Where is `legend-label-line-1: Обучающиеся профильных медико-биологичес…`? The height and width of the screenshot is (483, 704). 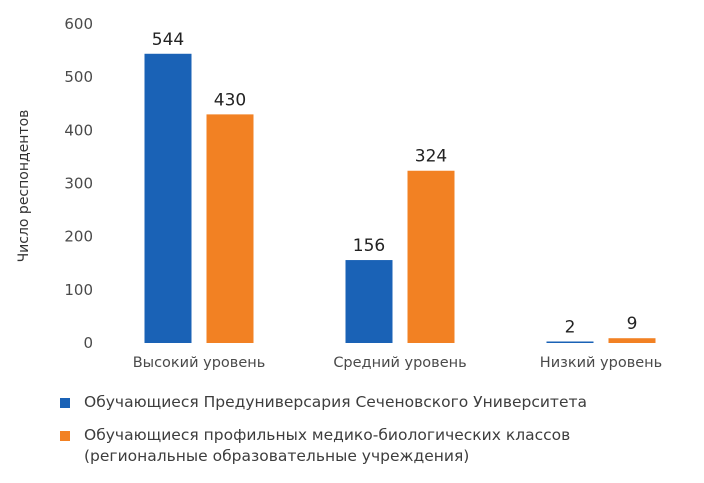
legend-label-line-1: Обучающиеся профильных медико-биологичес… is located at coordinates (327, 435).